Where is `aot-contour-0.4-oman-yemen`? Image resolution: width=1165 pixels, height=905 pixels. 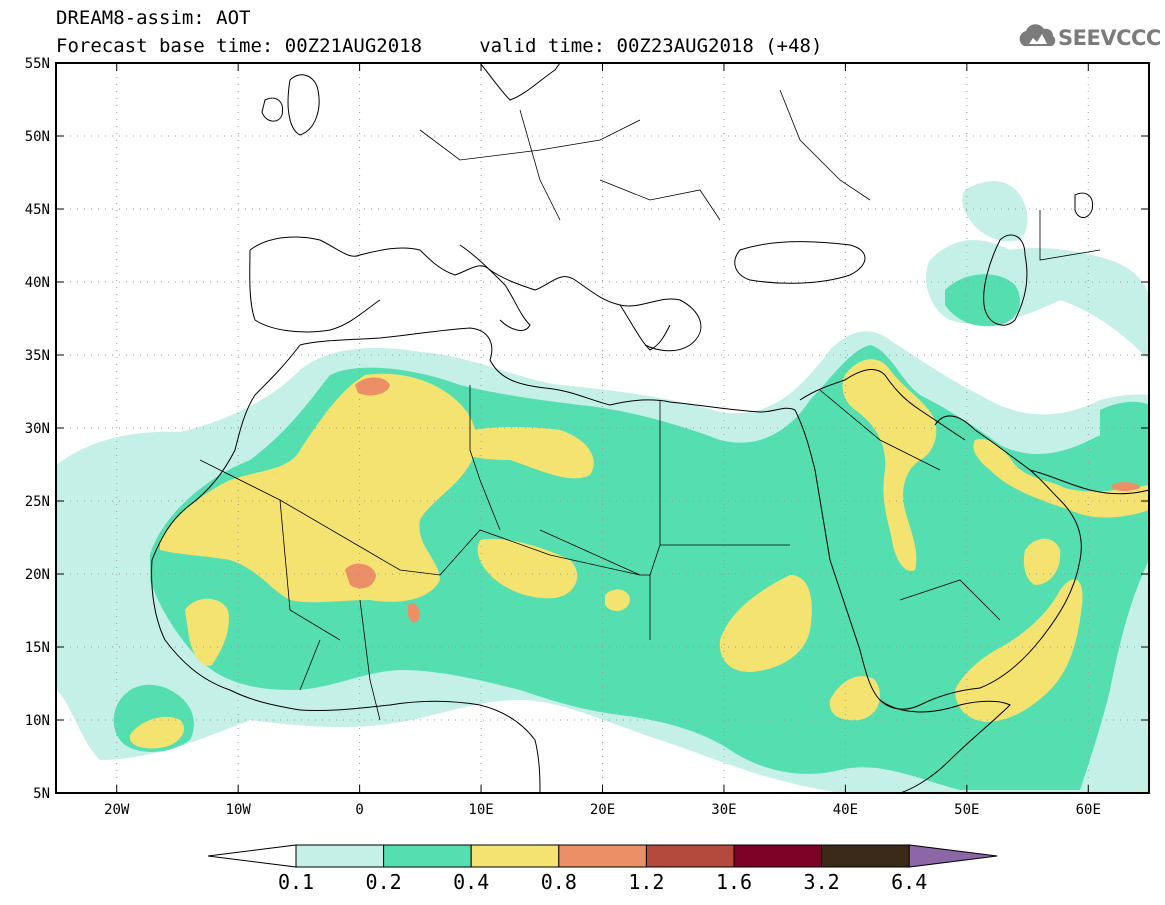
aot-contour-0.4-oman-yemen is located at coordinates (1019, 650).